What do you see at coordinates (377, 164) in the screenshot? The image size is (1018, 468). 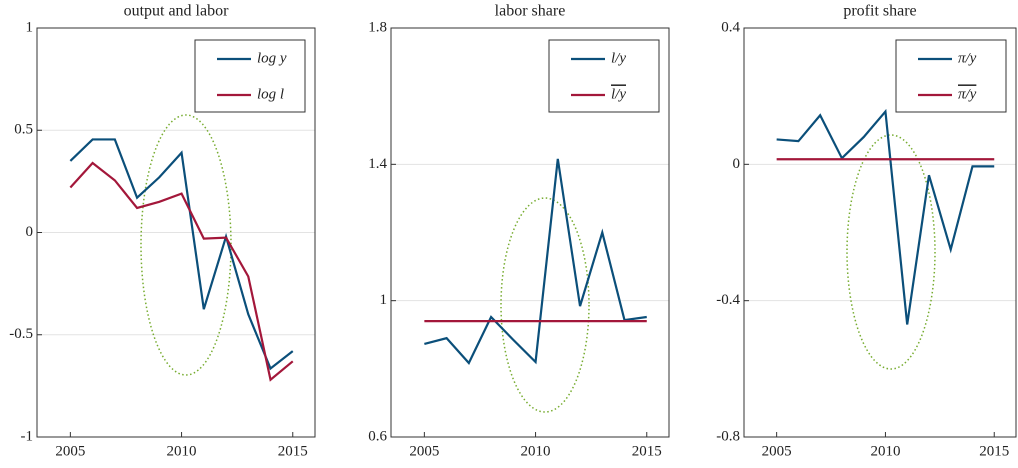 I see `y-tick-label: 1.4` at bounding box center [377, 164].